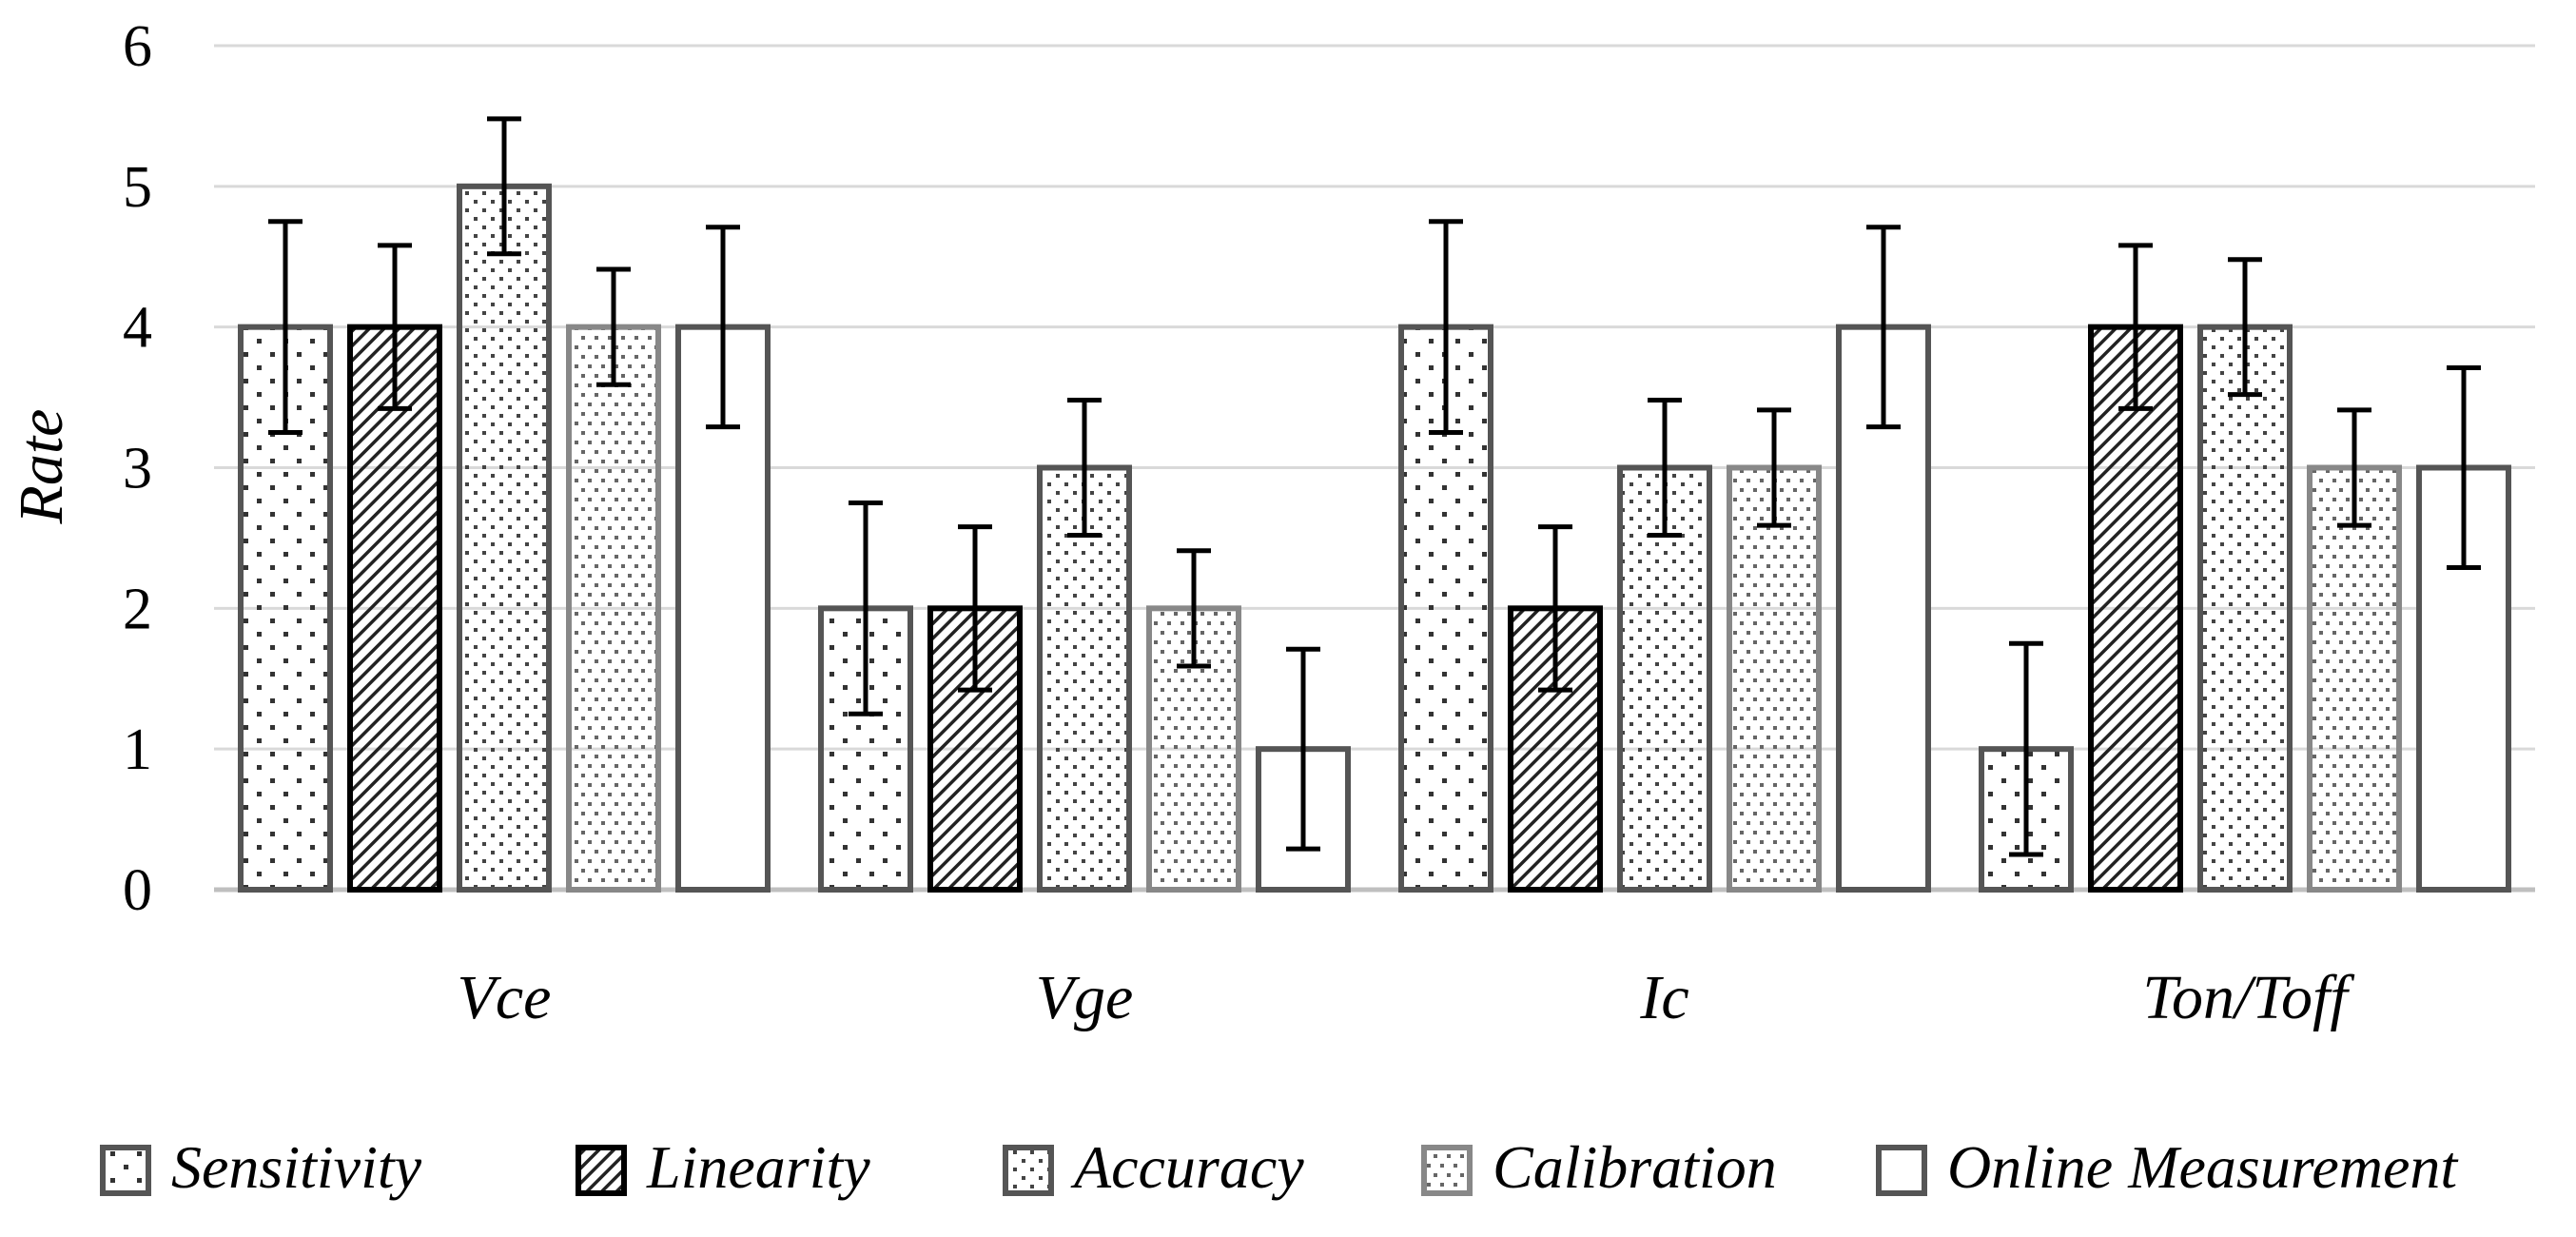 This screenshot has height=1237, width=2576. Describe the element at coordinates (296, 1167) in the screenshot. I see `legend-label: Sensitivity` at that location.